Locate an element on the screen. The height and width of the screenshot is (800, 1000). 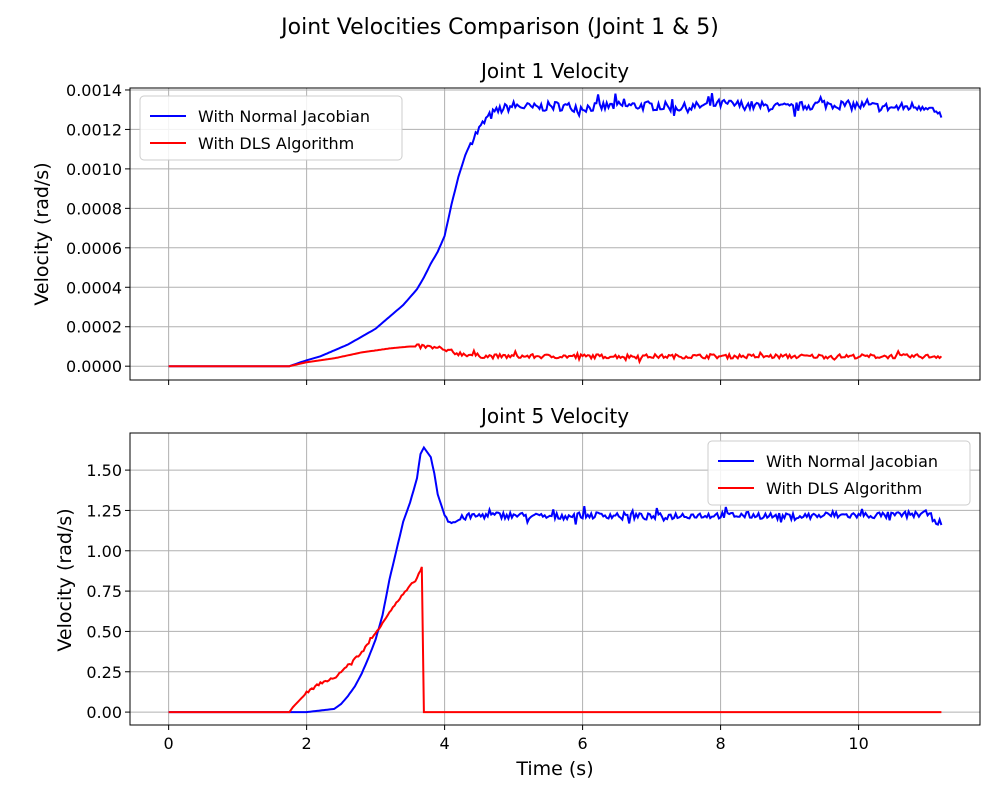
subplot-joint1-legend: With Normal Jacobian With DLS Algorithm is located at coordinates (271, 128).